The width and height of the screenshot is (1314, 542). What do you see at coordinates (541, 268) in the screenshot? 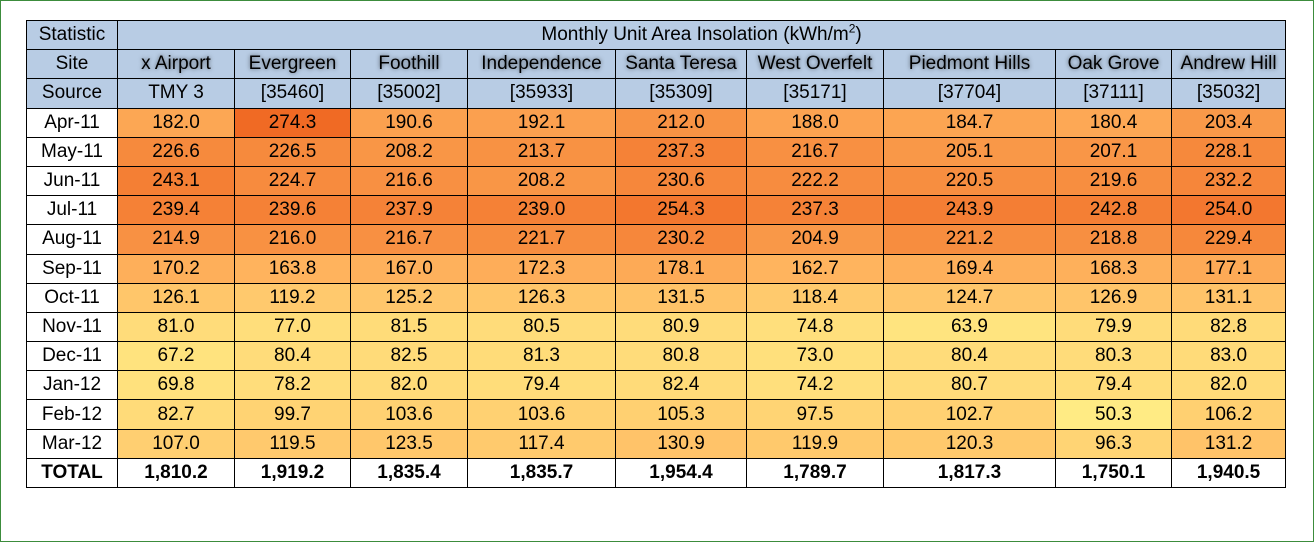
I see `data-cell: 172.3` at bounding box center [541, 268].